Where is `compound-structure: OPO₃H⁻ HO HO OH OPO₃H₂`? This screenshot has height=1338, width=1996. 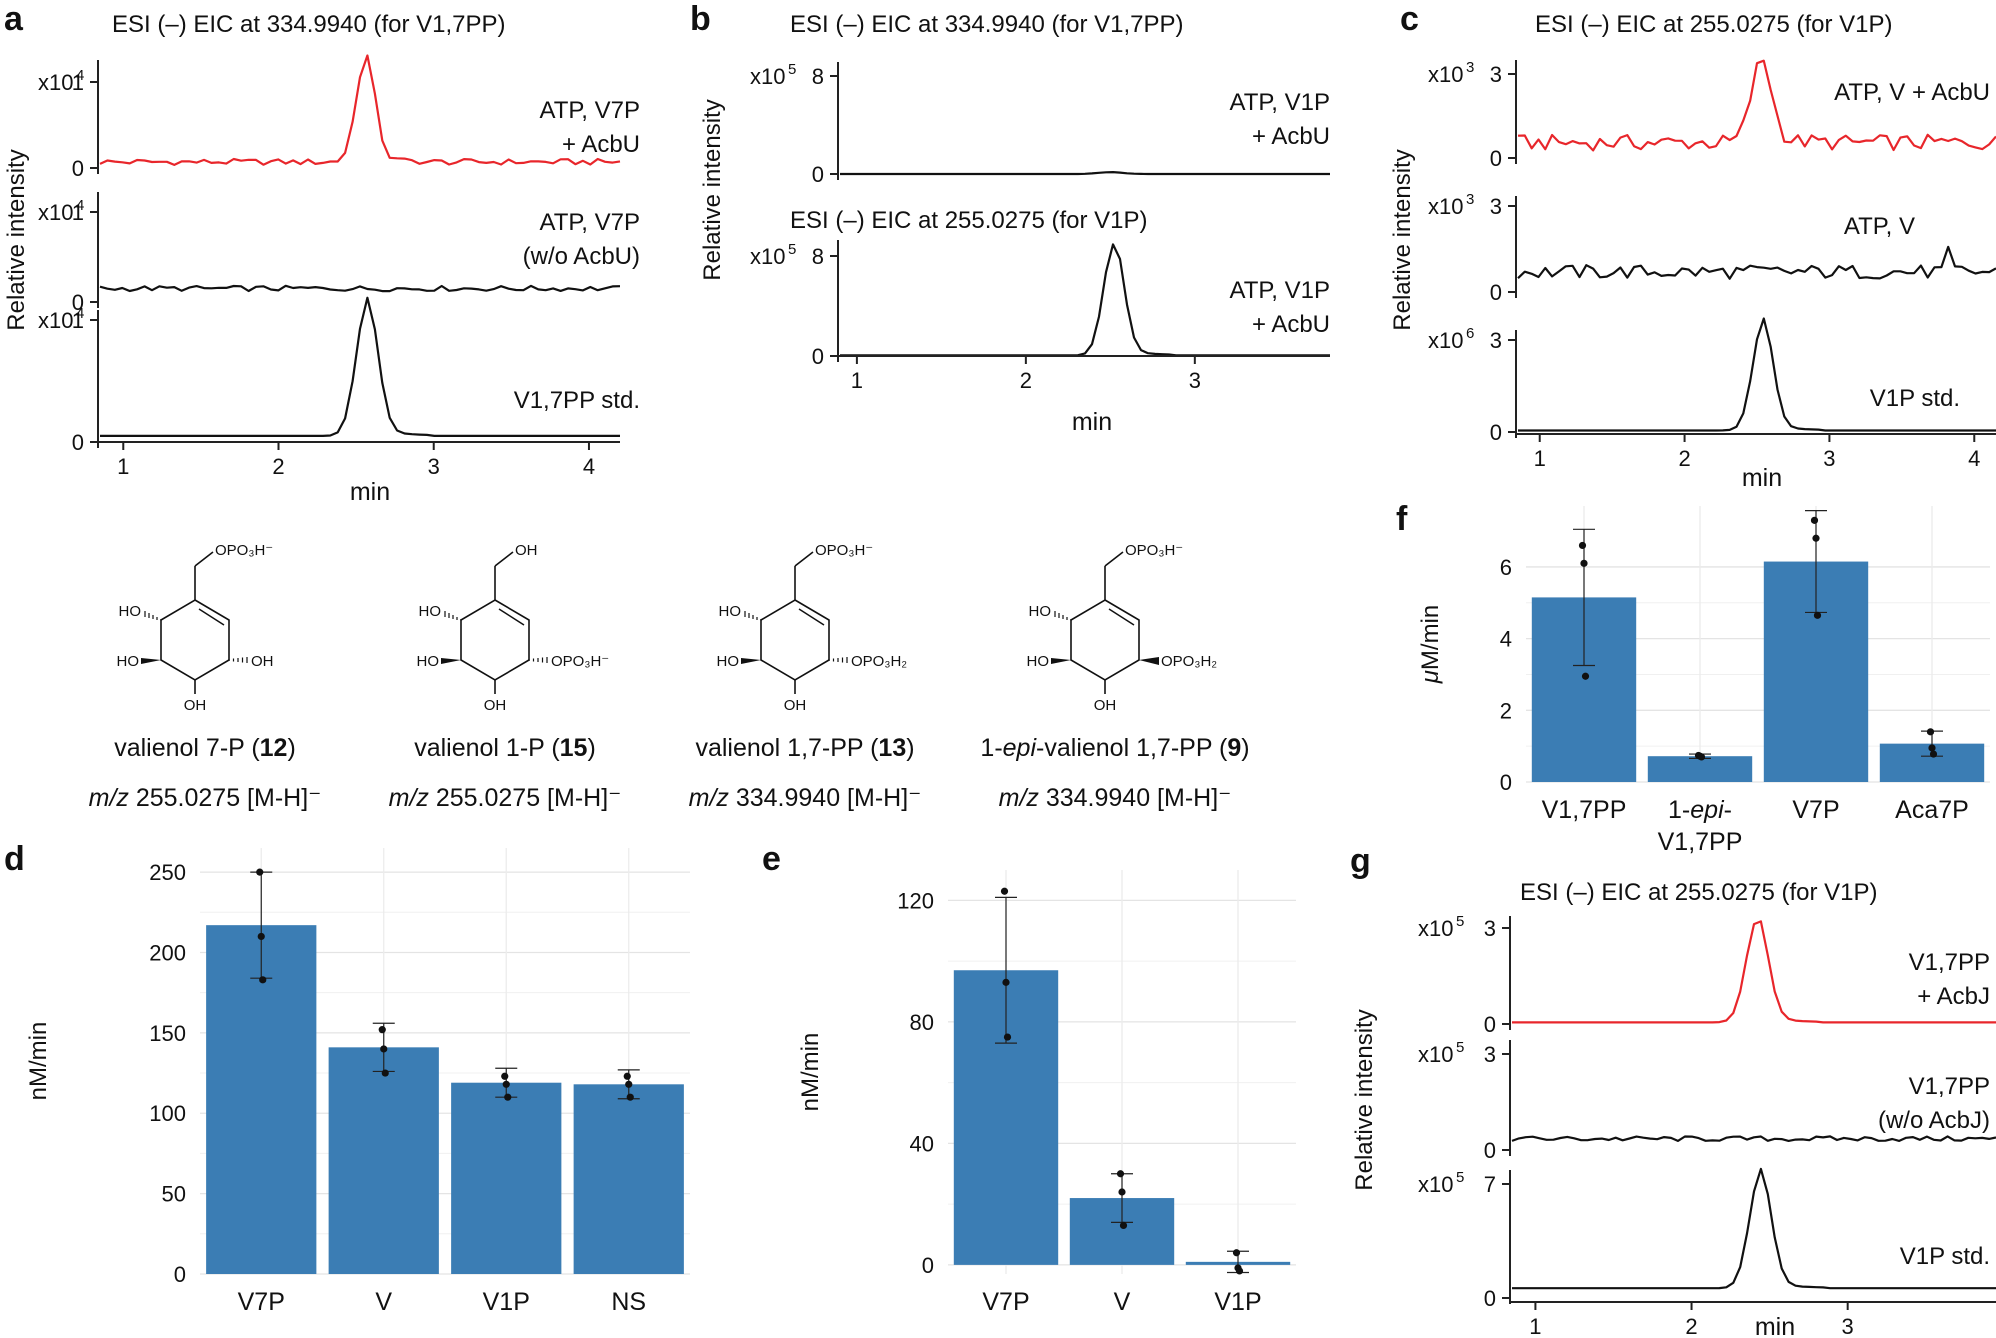
compound-structure: OPO₃H⁻ HO HO OH OPO₃H₂ is located at coordinates (812, 628).